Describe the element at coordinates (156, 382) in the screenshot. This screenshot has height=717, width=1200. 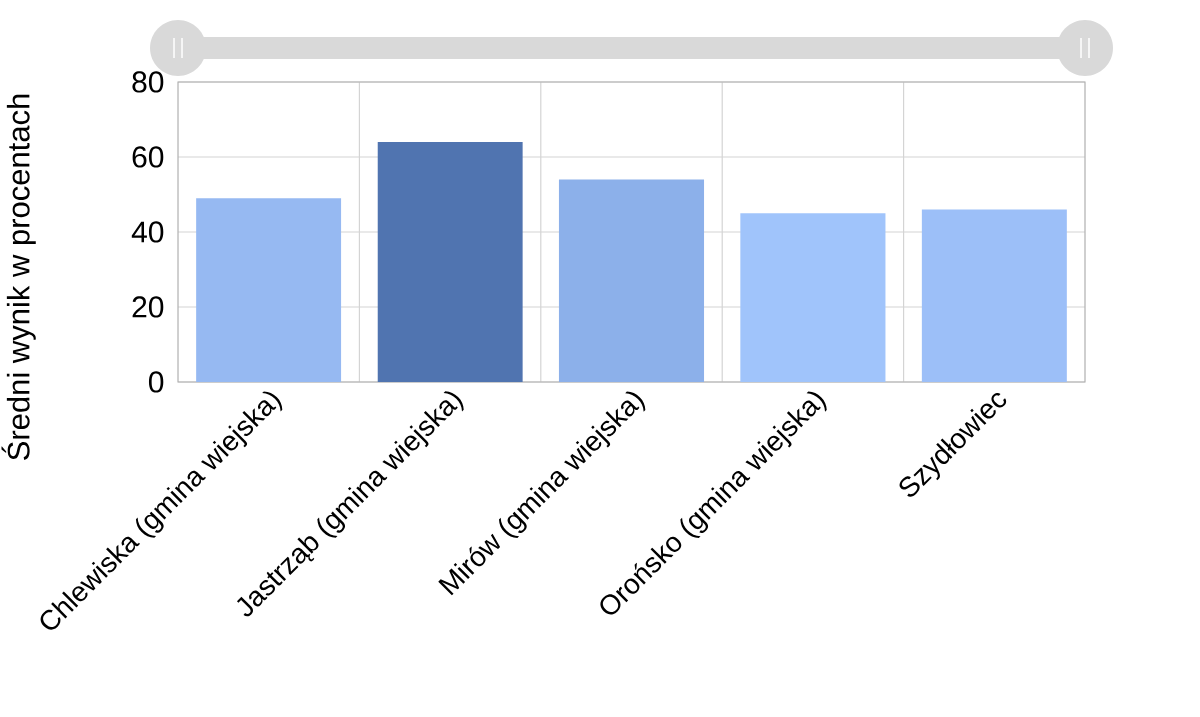
I see `y-tick-label: 0` at that location.